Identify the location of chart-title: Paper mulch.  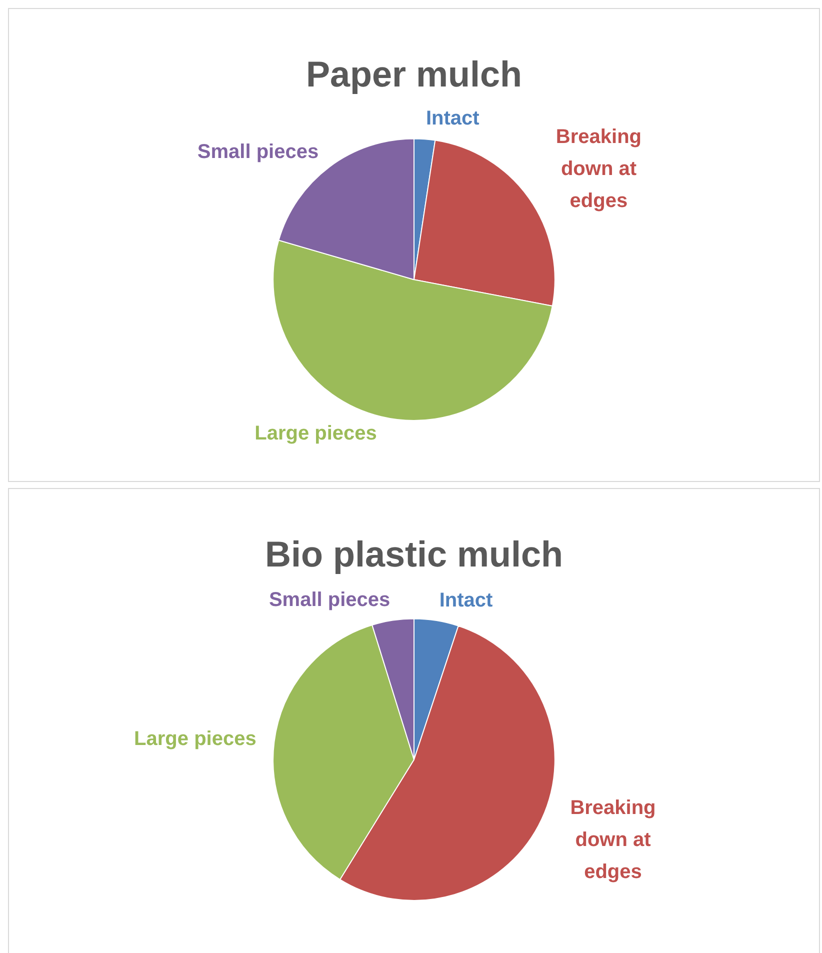
(414, 74).